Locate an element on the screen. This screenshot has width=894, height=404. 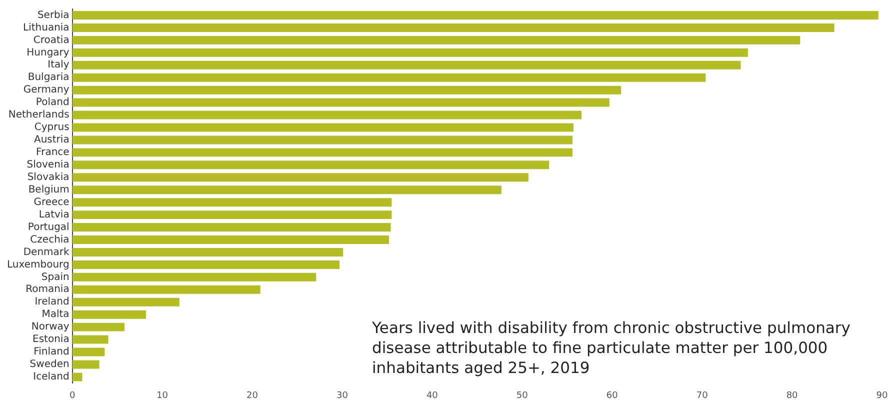
y-tick-label: Portugal is located at coordinates (49, 227).